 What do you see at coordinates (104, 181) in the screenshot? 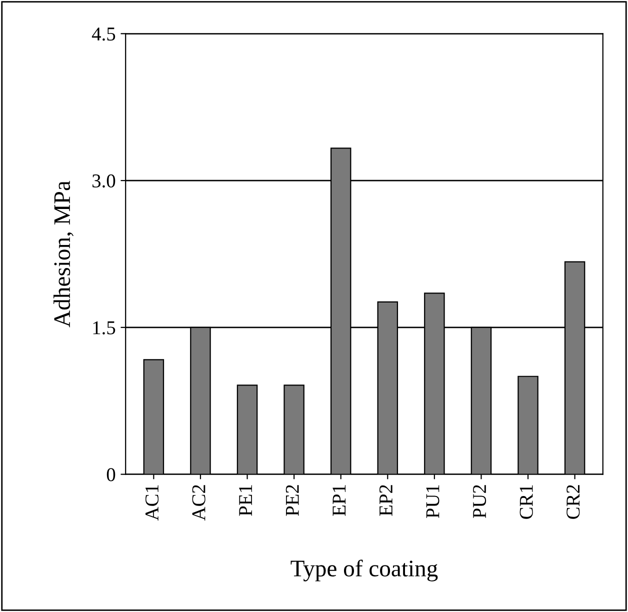
I see `y-tick-label: 3.0` at bounding box center [104, 181].